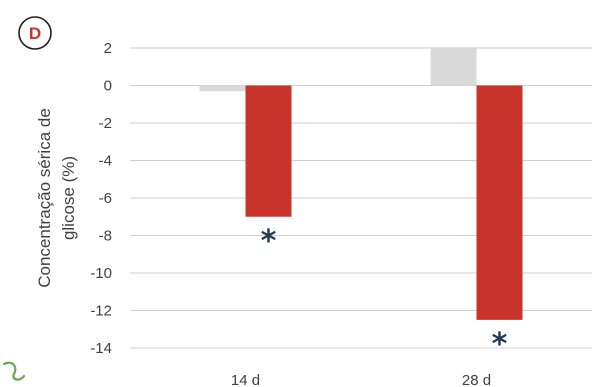  Describe the element at coordinates (105, 198) in the screenshot. I see `y-tick-label: -6` at that location.